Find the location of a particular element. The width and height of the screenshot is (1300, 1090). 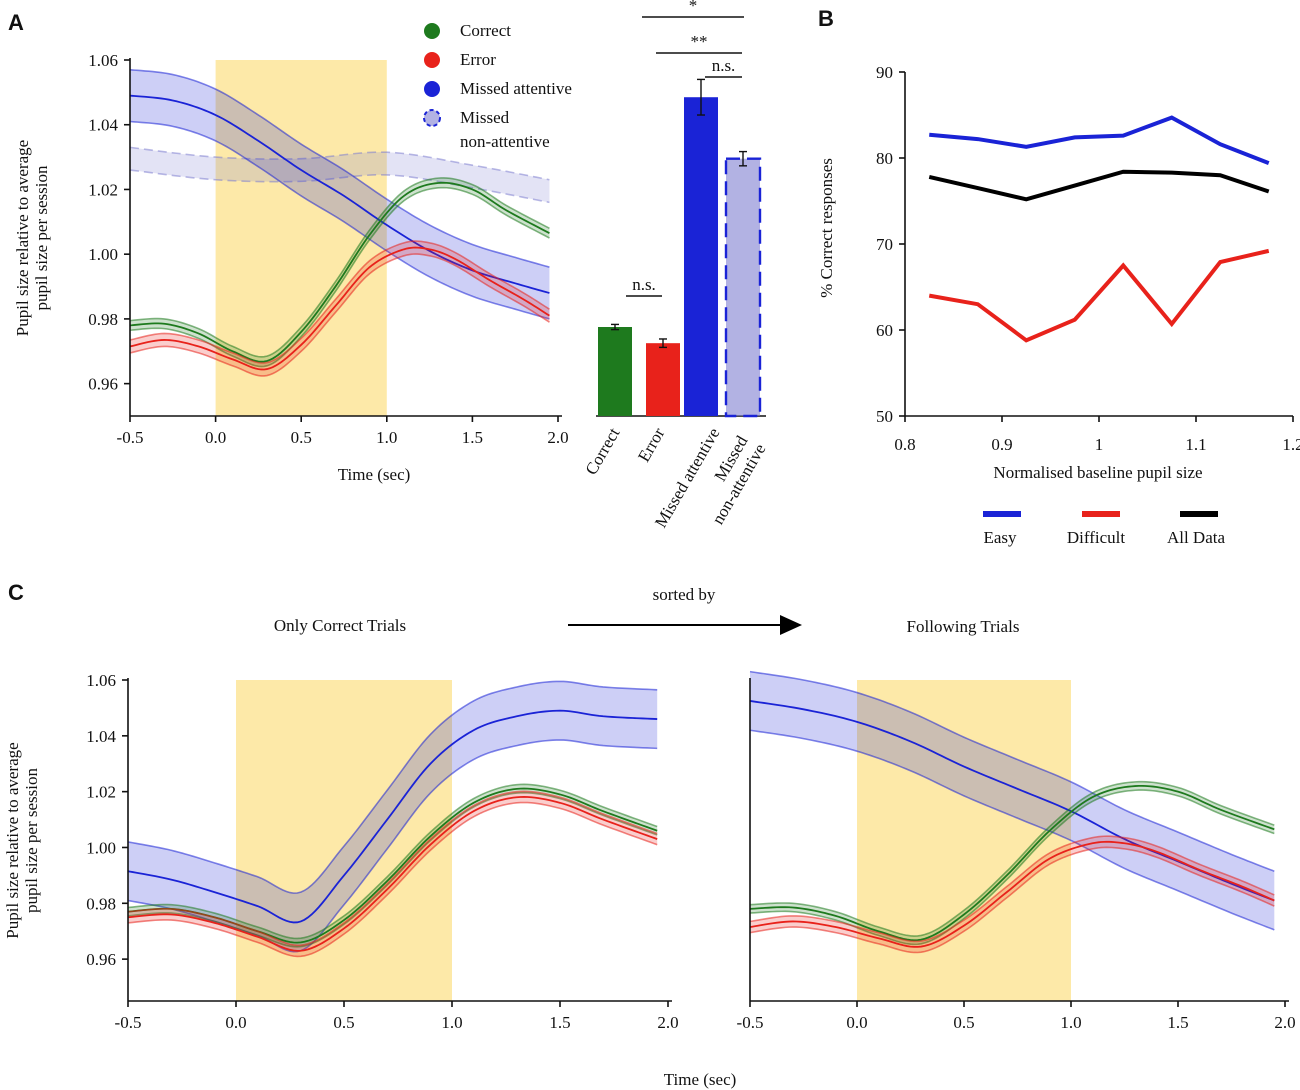

x-tick-label: 1 is located at coordinates (1099, 444).